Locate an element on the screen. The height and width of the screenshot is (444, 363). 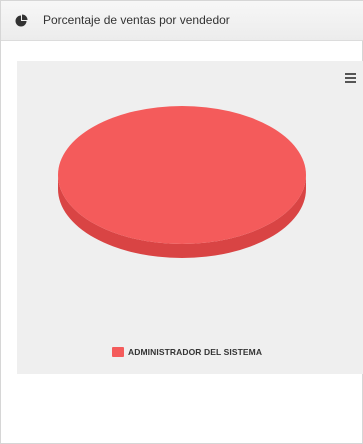
legend-swatch is located at coordinates (118, 352).